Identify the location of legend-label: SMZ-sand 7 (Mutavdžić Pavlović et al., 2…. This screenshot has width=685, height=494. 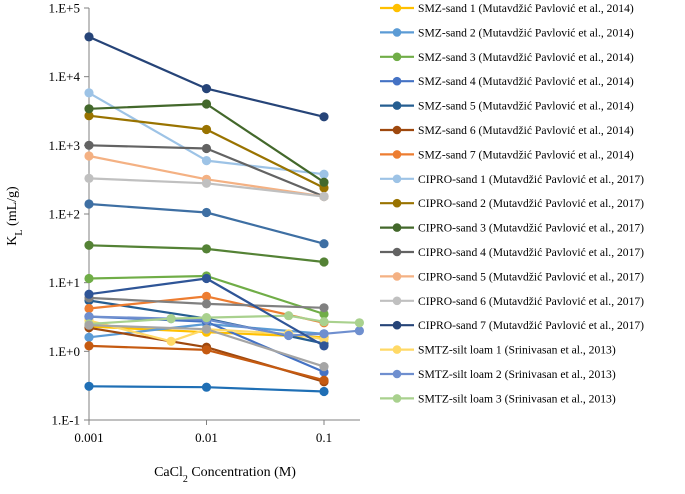
(526, 154).